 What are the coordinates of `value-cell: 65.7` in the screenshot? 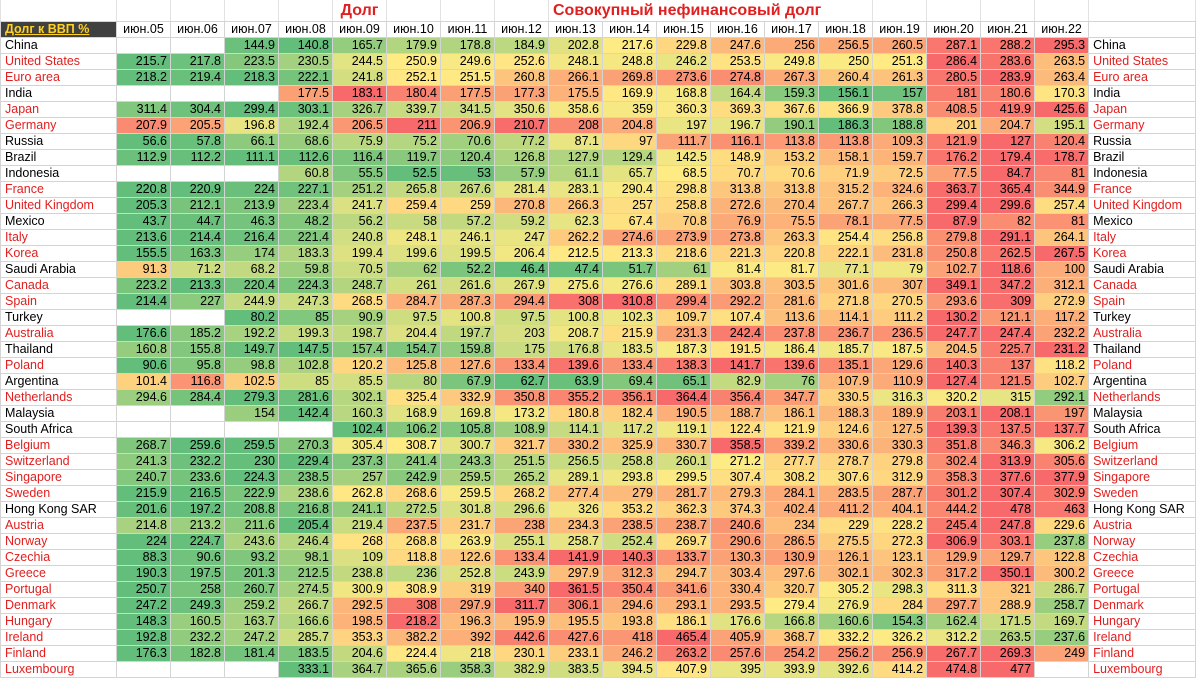 It's located at (629, 173).